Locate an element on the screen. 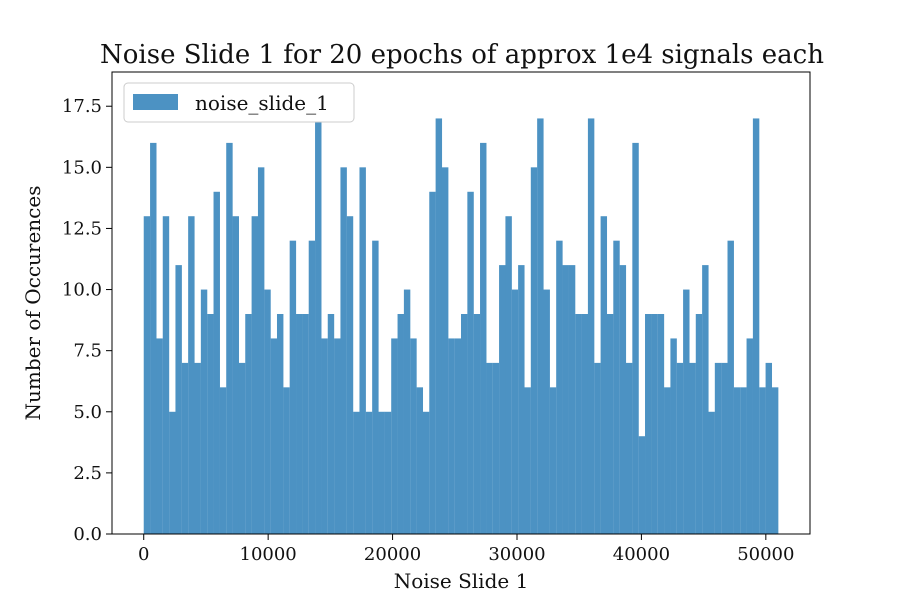 The width and height of the screenshot is (900, 600). legend-box is located at coordinates (239, 102).